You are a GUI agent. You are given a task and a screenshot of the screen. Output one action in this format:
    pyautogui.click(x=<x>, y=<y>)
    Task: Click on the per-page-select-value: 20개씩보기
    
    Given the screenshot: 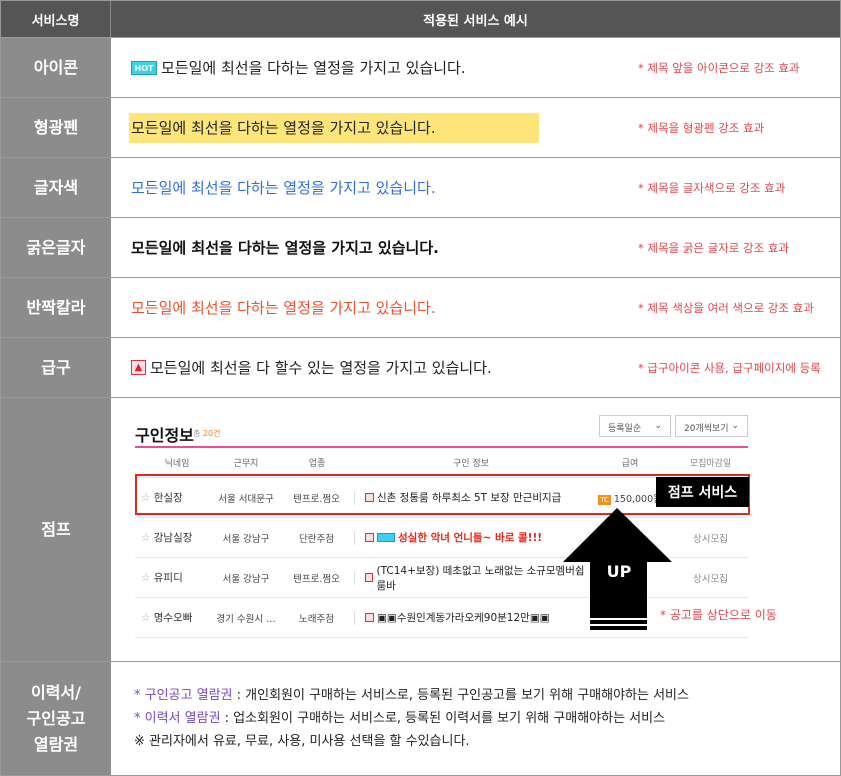 What is the action you would take?
    pyautogui.click(x=706, y=429)
    